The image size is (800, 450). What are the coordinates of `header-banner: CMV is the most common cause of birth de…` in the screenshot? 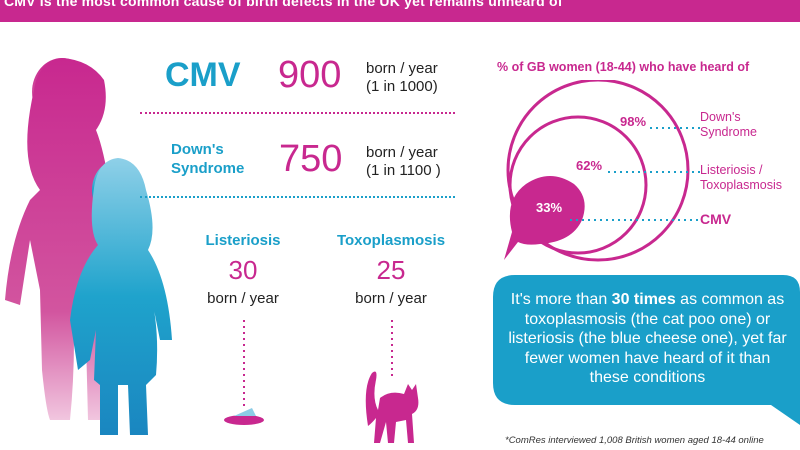 It's located at (400, 11).